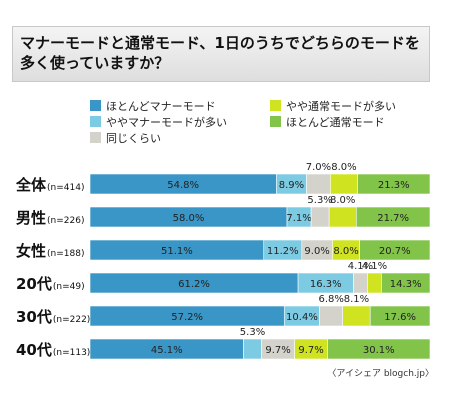 The image size is (450, 400). I want to click on category-name-3: 20代, so click(34, 284).